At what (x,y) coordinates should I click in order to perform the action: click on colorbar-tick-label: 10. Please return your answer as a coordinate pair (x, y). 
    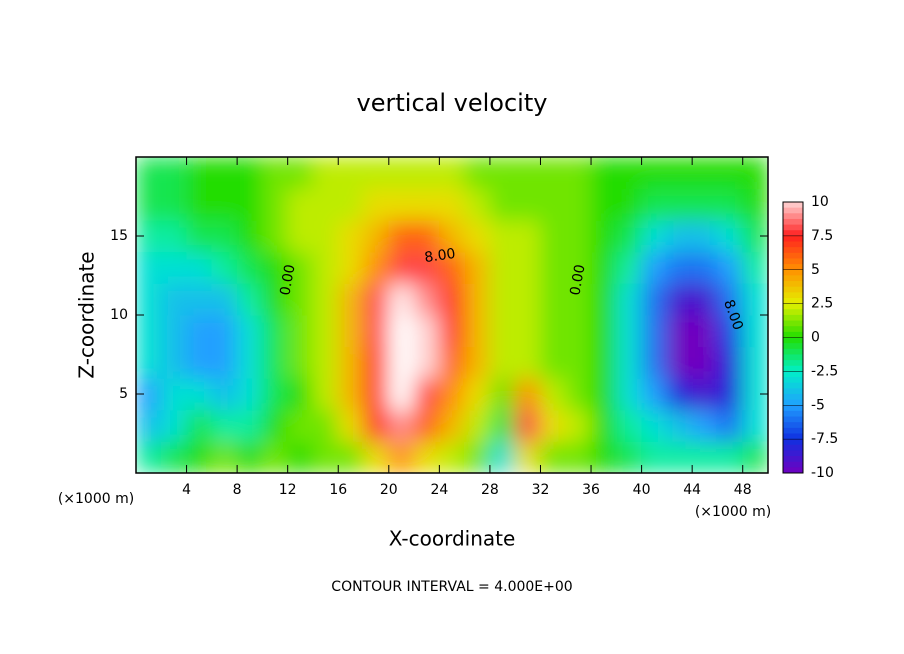
    Looking at the image, I should click on (820, 202).